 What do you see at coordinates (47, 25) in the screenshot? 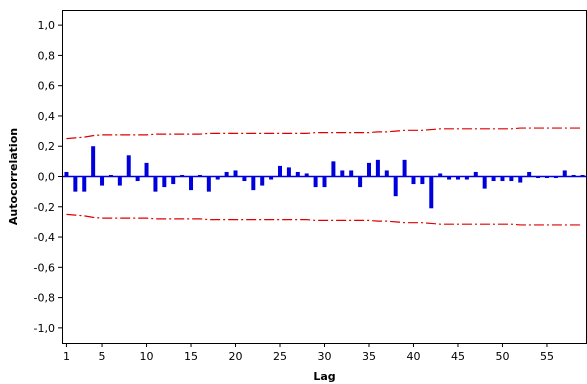
I see `y-tick-label: 1,0` at bounding box center [47, 25].